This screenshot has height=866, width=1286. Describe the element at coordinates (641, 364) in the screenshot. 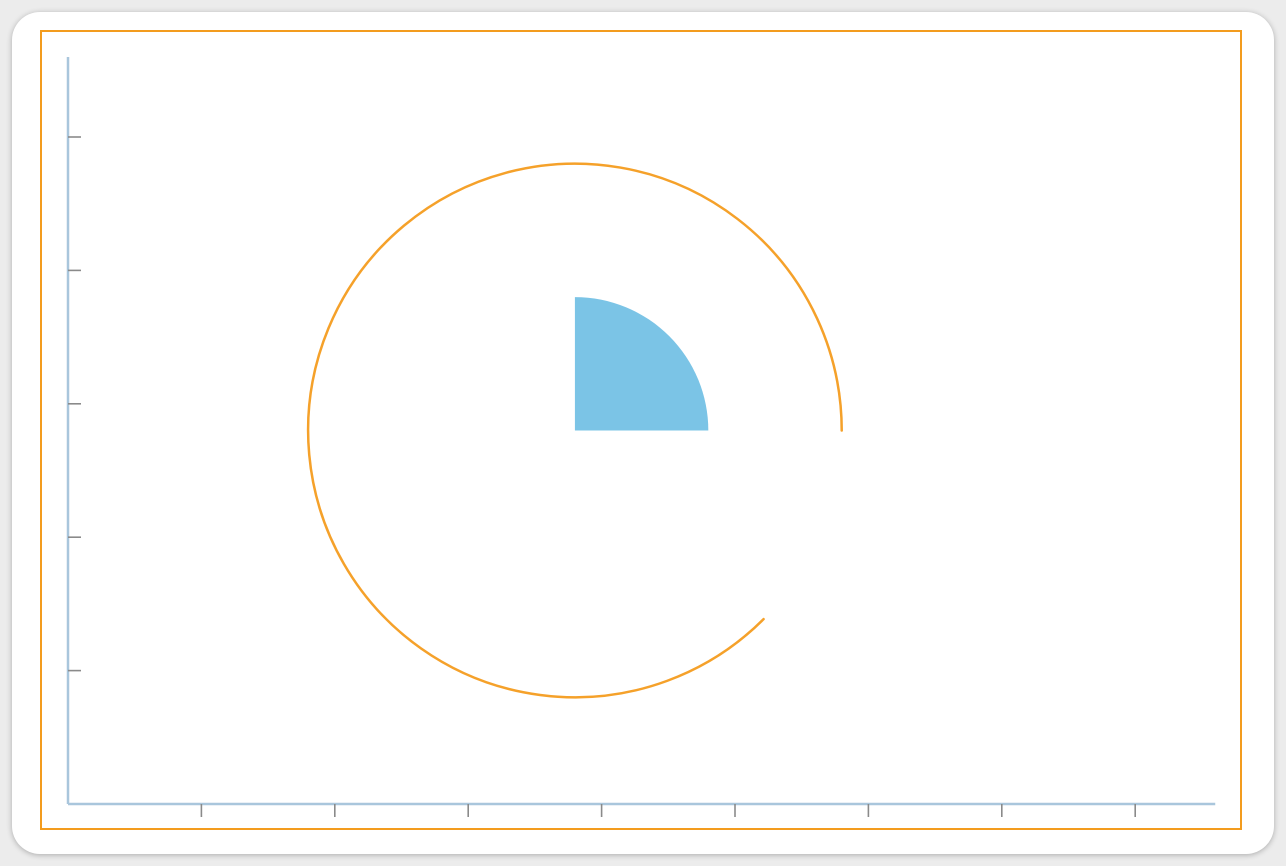

I see `quarter-wedge` at that location.